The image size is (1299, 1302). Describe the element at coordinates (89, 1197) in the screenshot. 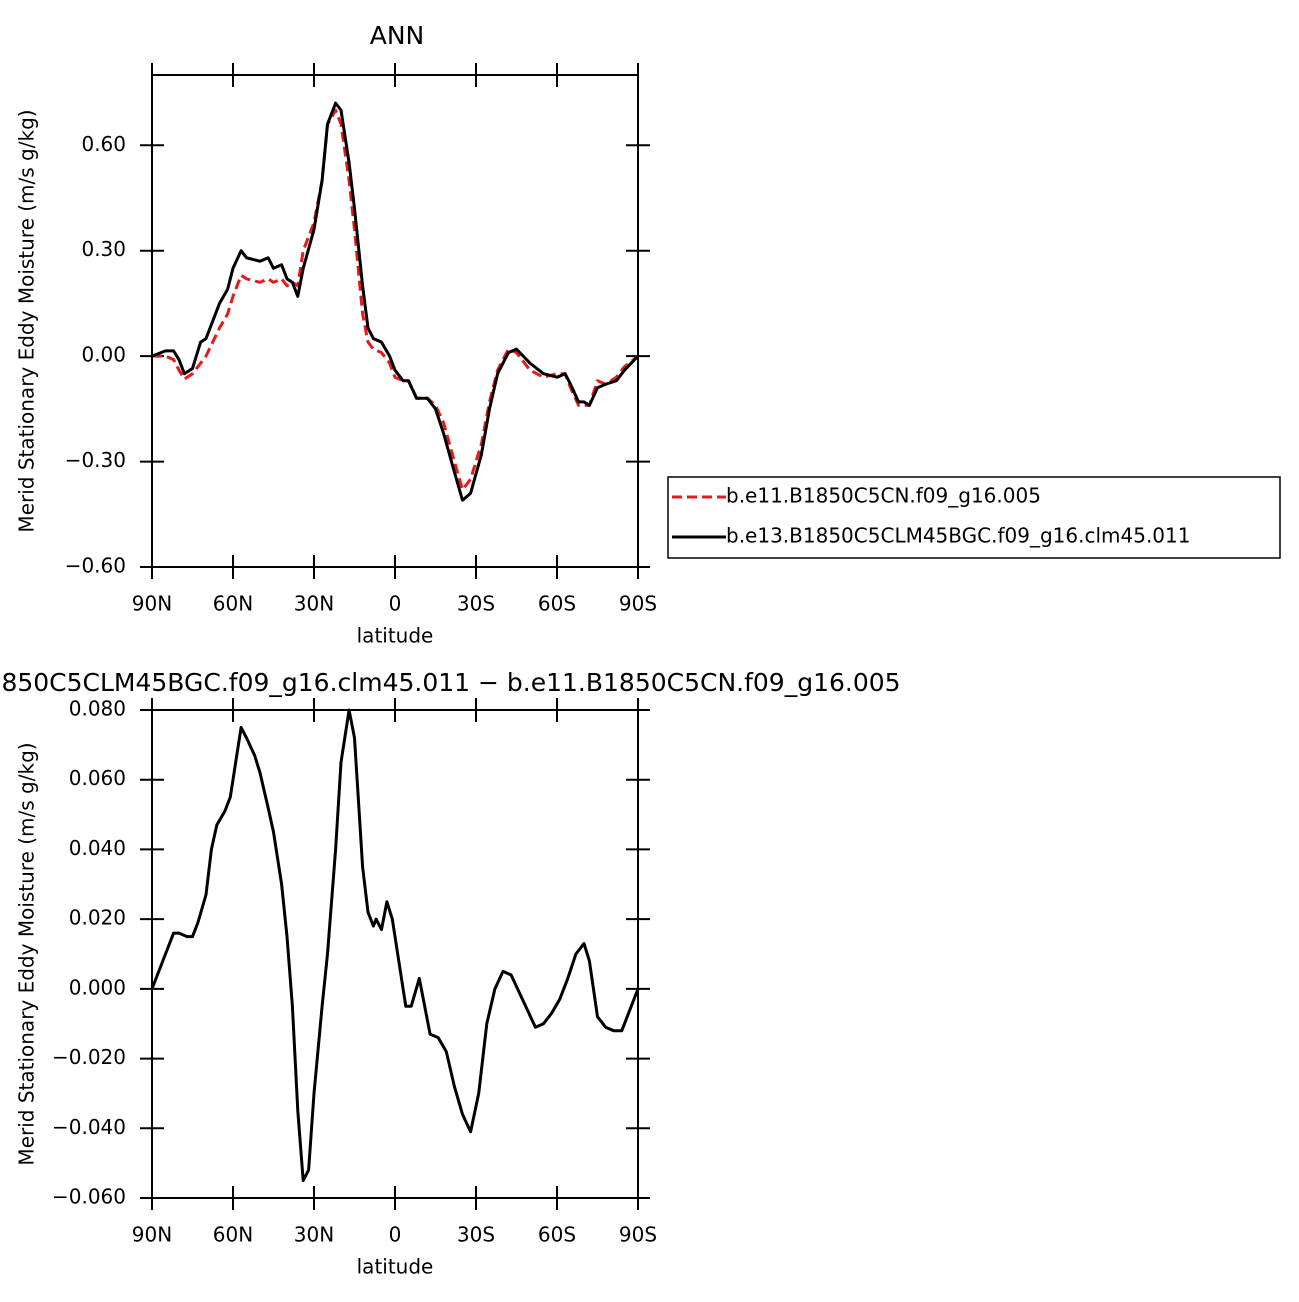

I see `y-tick-label: −0.060` at that location.